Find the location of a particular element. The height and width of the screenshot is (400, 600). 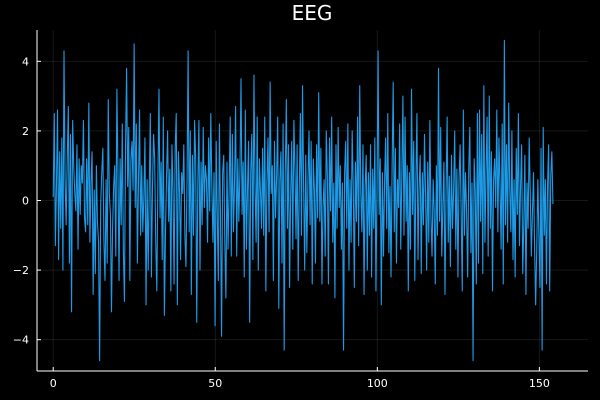

y-tick-label: 2 is located at coordinates (25, 131).